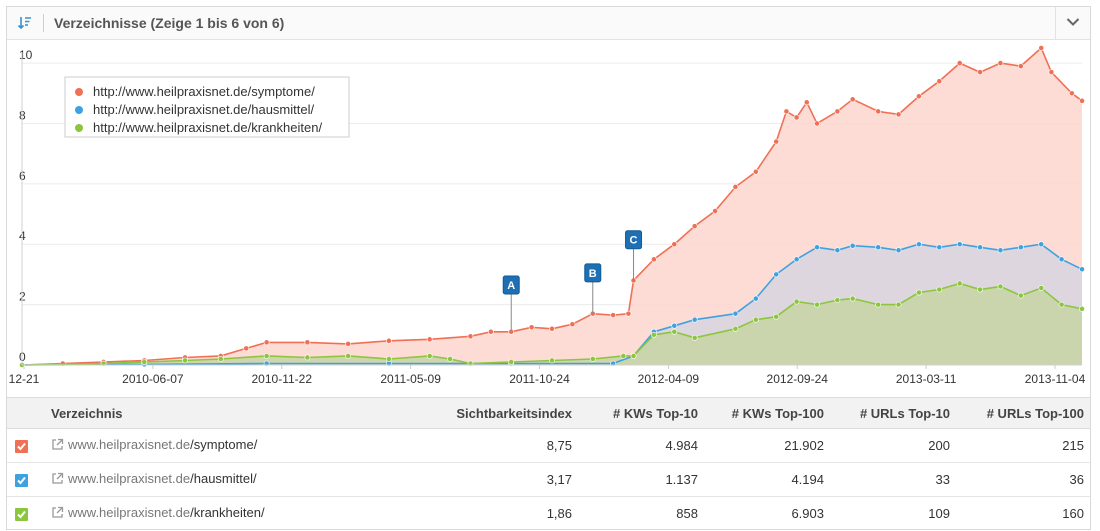 The height and width of the screenshot is (531, 1100). Describe the element at coordinates (26, 55) in the screenshot. I see `y-tick-label: 10` at that location.